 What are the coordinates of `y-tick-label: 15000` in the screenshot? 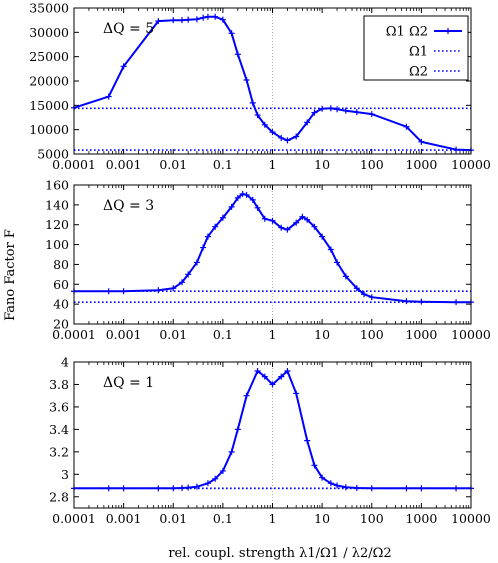 It's located at (49, 105).